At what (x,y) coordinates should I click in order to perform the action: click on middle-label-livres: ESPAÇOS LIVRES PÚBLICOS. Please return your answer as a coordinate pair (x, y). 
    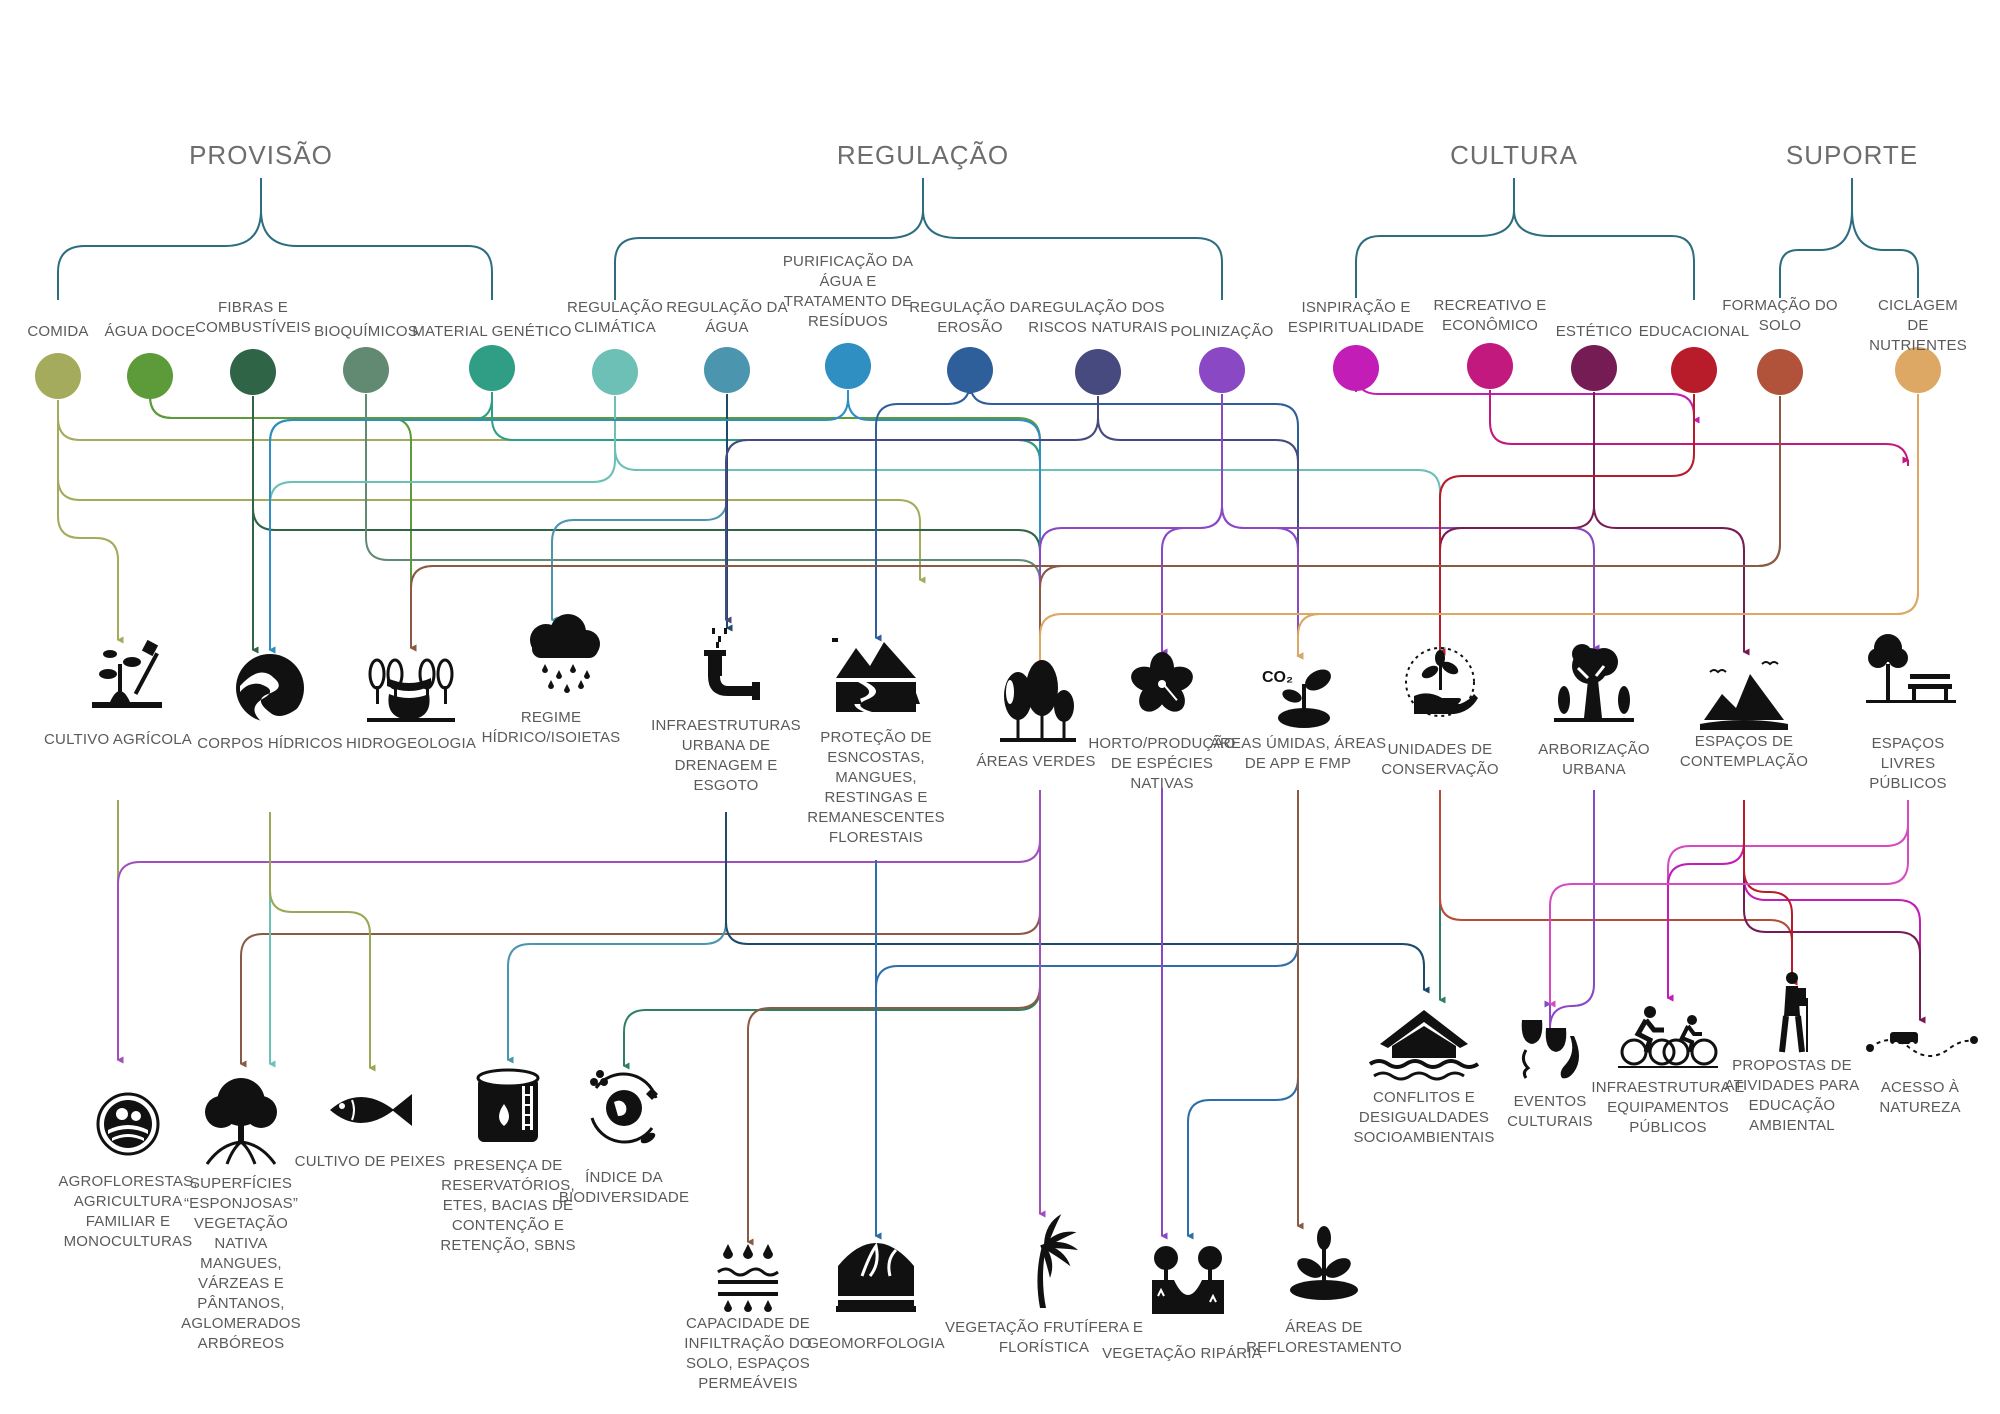
    Looking at the image, I should click on (1908, 763).